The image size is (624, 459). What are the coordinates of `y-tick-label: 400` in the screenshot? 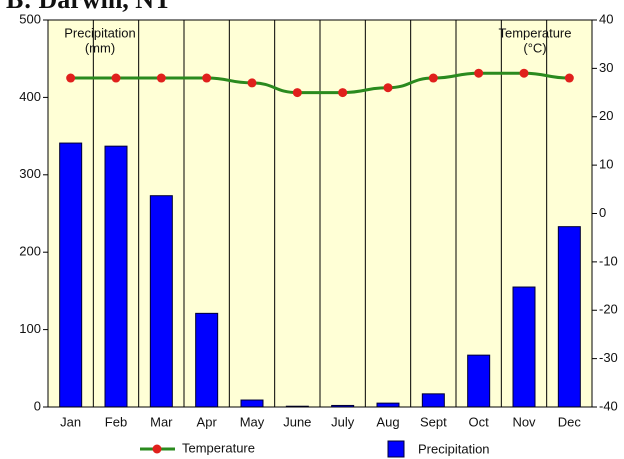 It's located at (30, 96).